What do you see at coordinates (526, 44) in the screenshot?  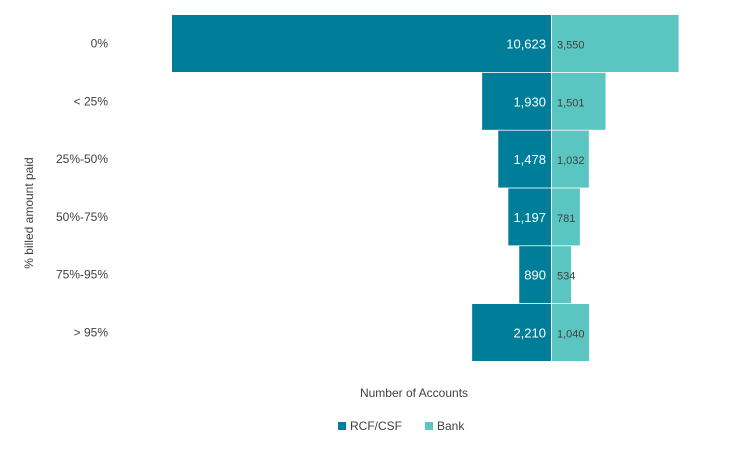 I see `value-label-rcf-csf-0: 10,623` at bounding box center [526, 44].